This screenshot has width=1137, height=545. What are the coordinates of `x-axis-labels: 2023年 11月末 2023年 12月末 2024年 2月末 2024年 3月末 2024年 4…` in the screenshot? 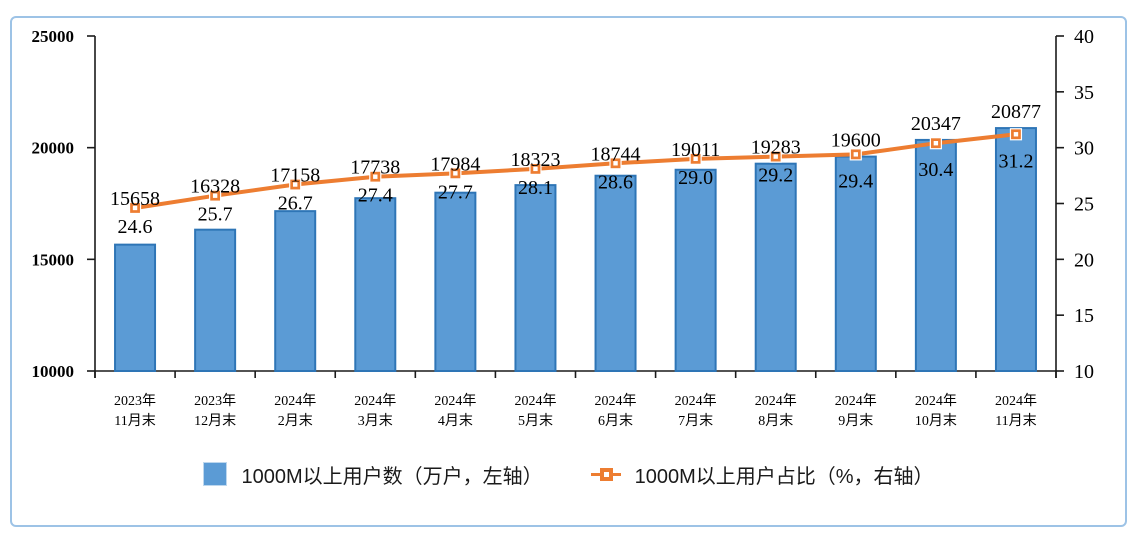 It's located at (575, 411).